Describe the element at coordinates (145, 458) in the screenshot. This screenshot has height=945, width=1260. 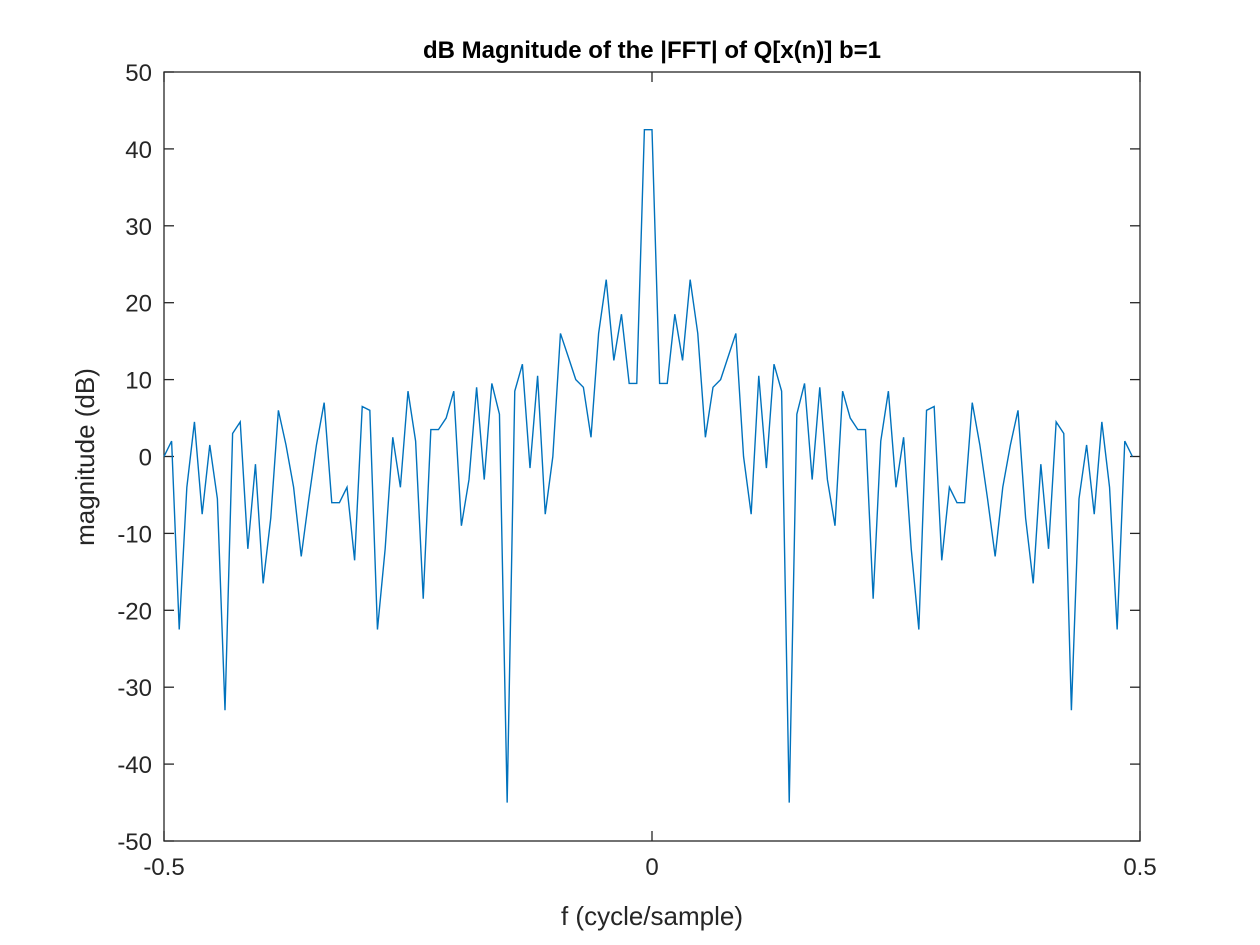
I see `y-tick-label: 0` at that location.